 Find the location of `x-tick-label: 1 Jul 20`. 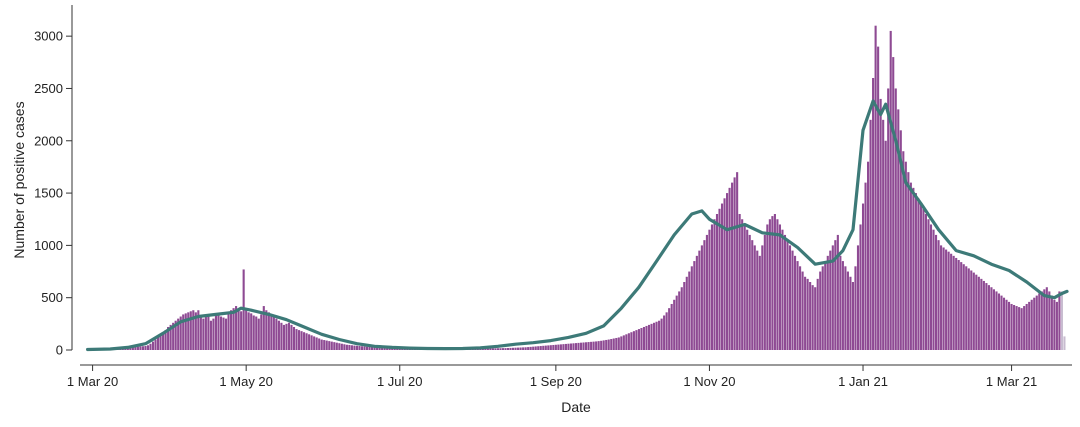

x-tick-label: 1 Jul 20 is located at coordinates (400, 381).